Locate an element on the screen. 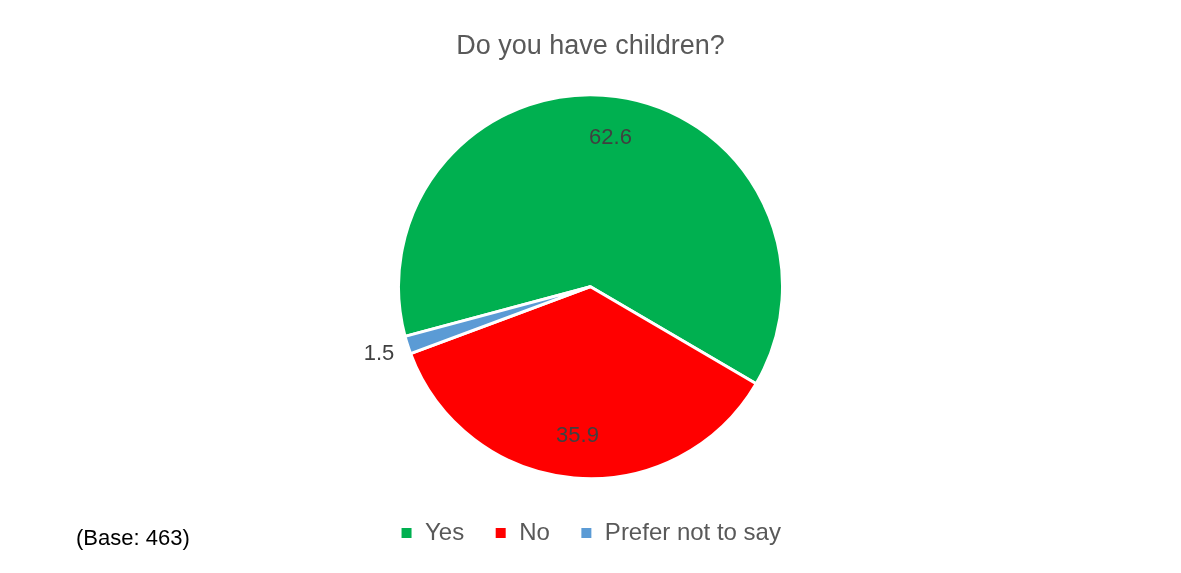  data-label: 62.6 is located at coordinates (610, 137).